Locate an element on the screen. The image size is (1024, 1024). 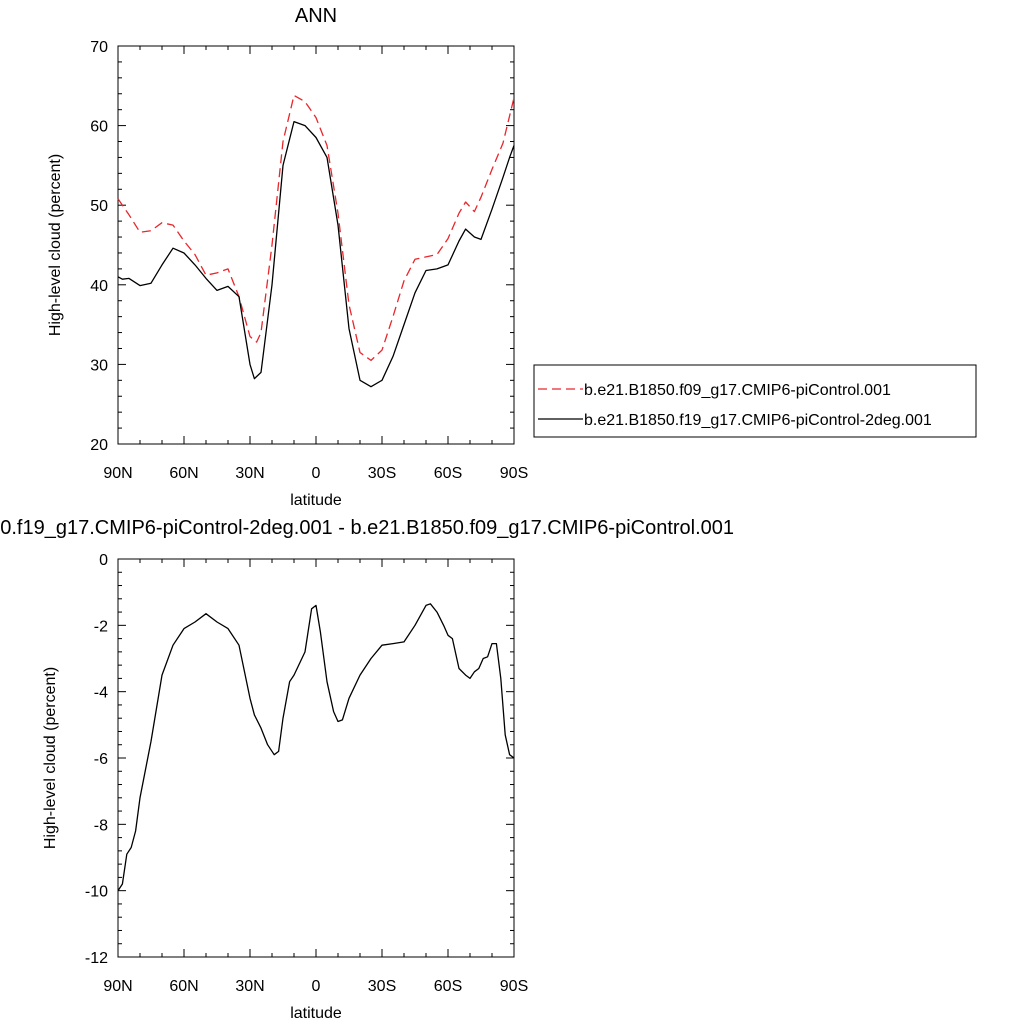
y-tick-label: -8 is located at coordinates (101, 825).